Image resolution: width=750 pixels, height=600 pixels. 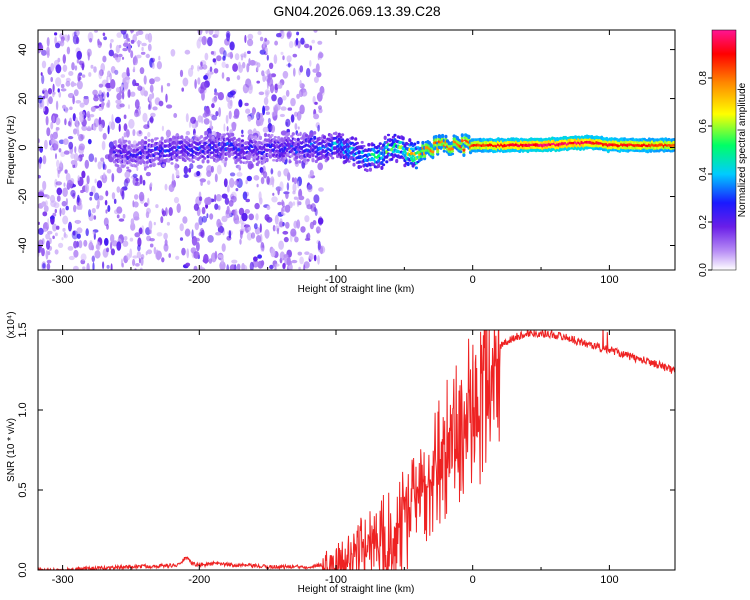 I want to click on colorbar-gradient, so click(x=724, y=150).